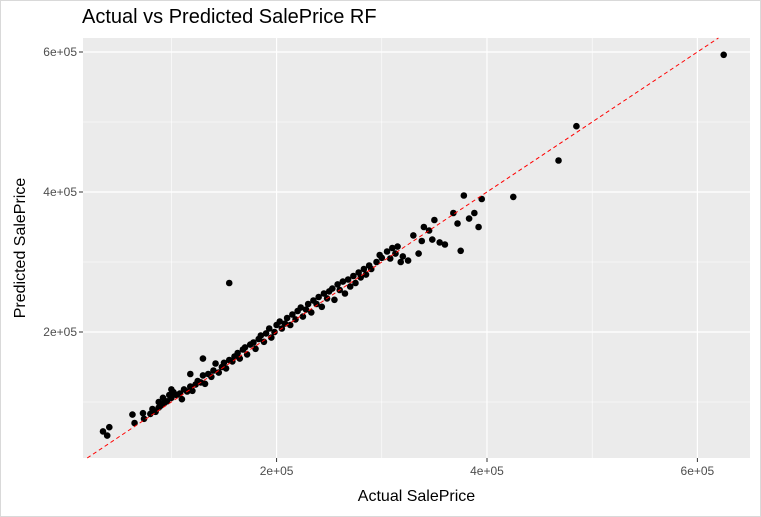 This screenshot has width=761, height=517. Describe the element at coordinates (698, 471) in the screenshot. I see `x-tick-label: 6e+05` at that location.